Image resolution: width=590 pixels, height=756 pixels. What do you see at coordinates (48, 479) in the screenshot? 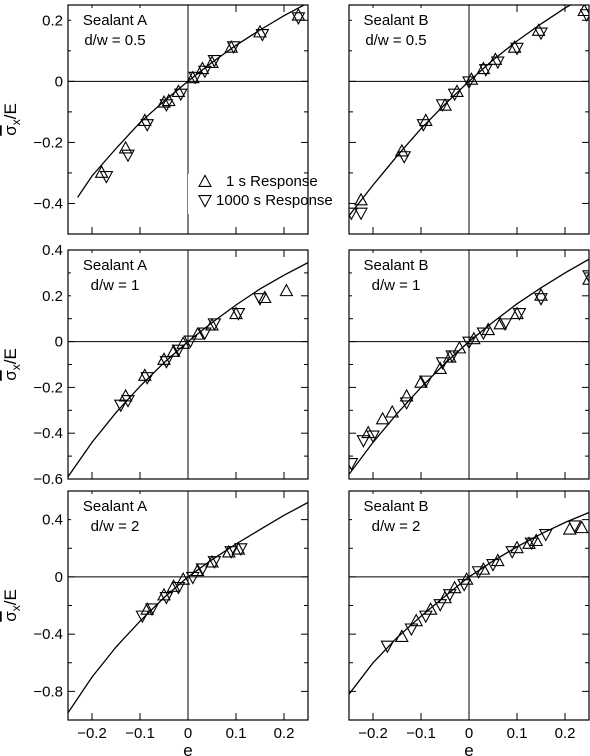
I see `y-tick-label: −0.6` at bounding box center [48, 479].